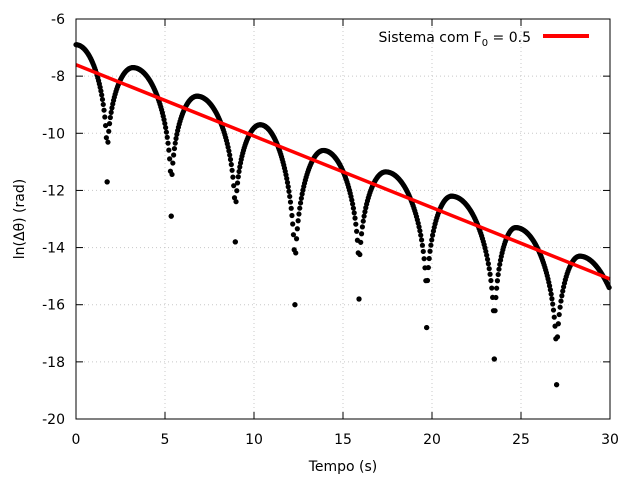 The height and width of the screenshot is (480, 640). What do you see at coordinates (485, 43) in the screenshot?
I see `legend-label-subscript: 0` at bounding box center [485, 43].